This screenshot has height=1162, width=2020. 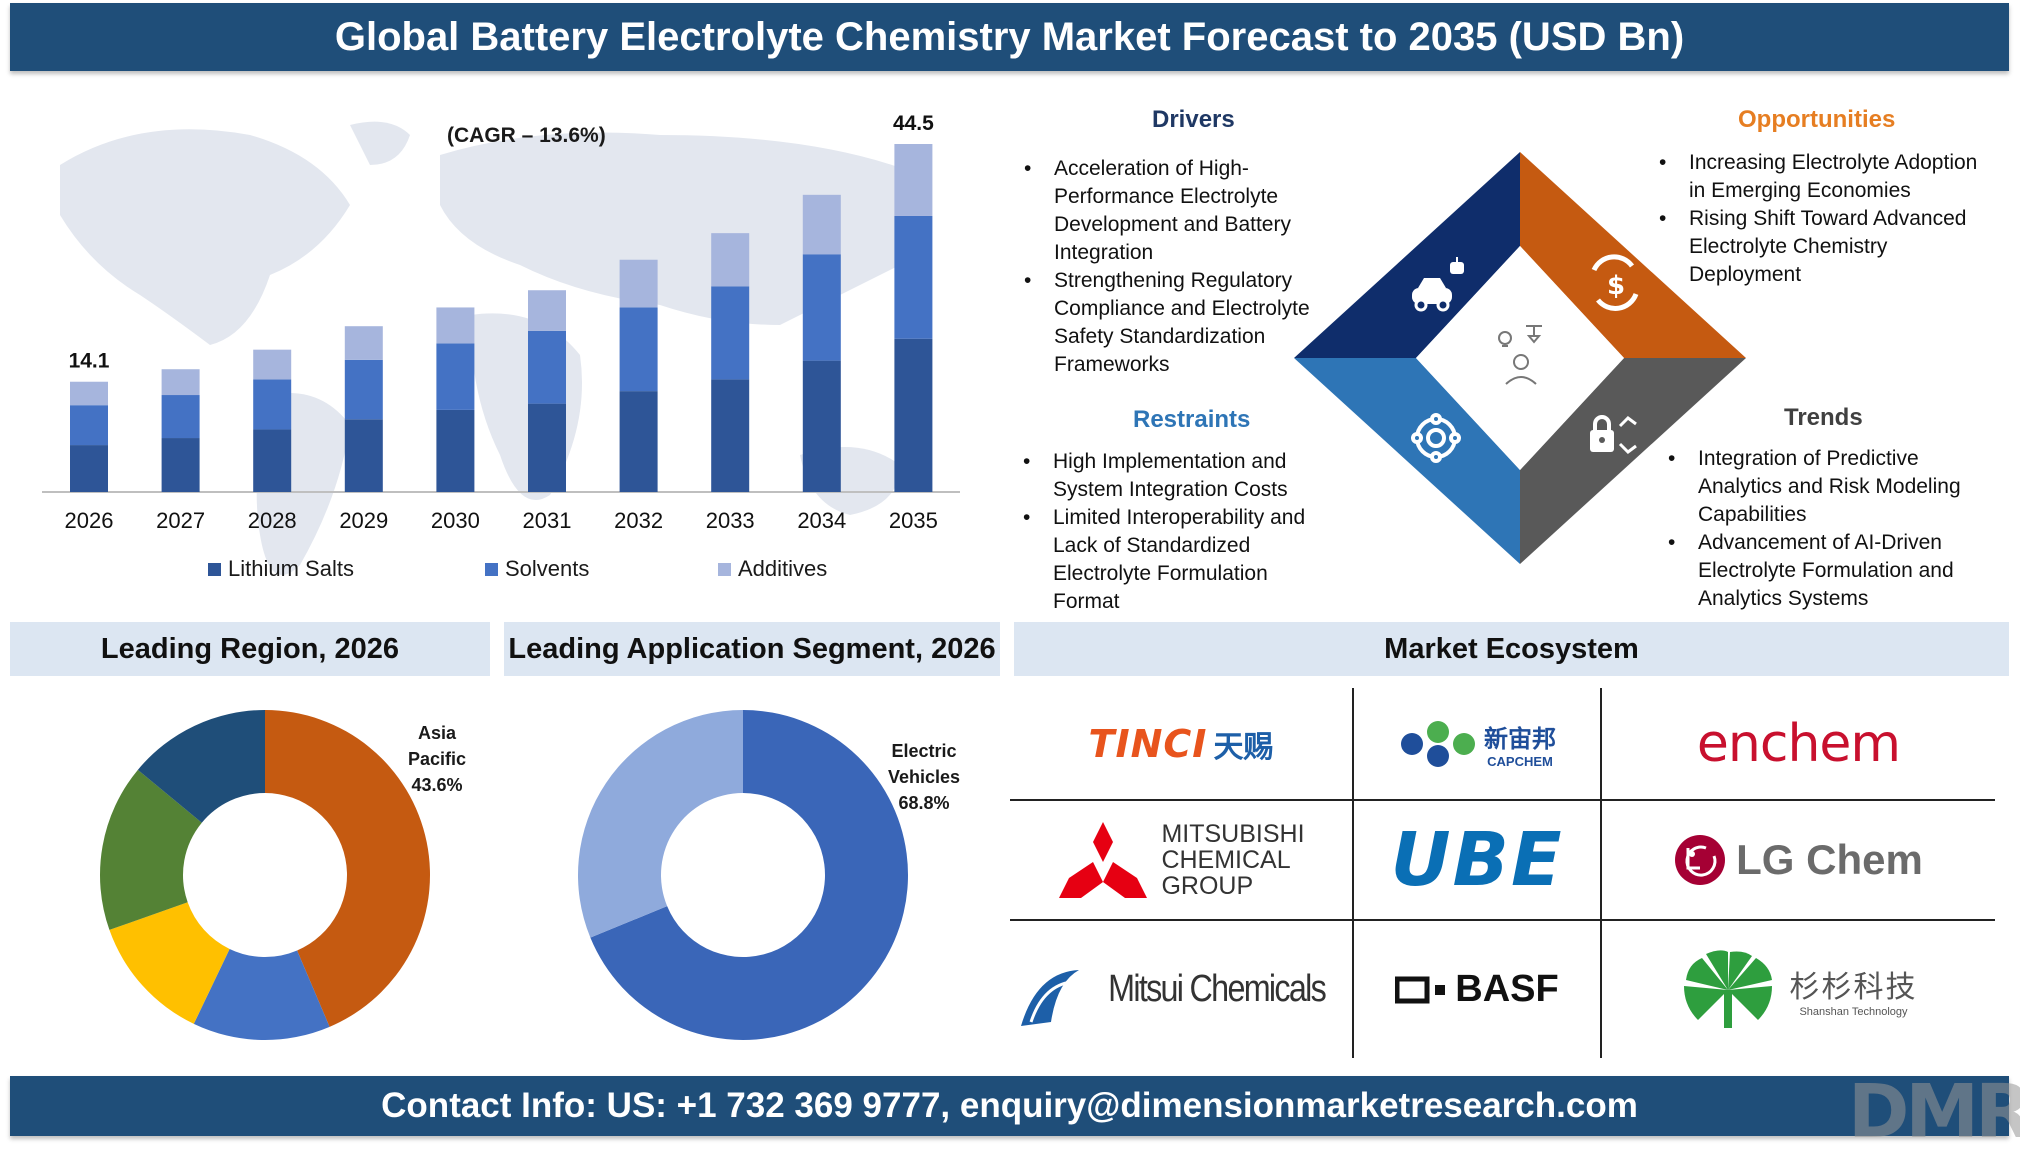 I want to click on legend-additives: Additives, so click(x=772, y=569).